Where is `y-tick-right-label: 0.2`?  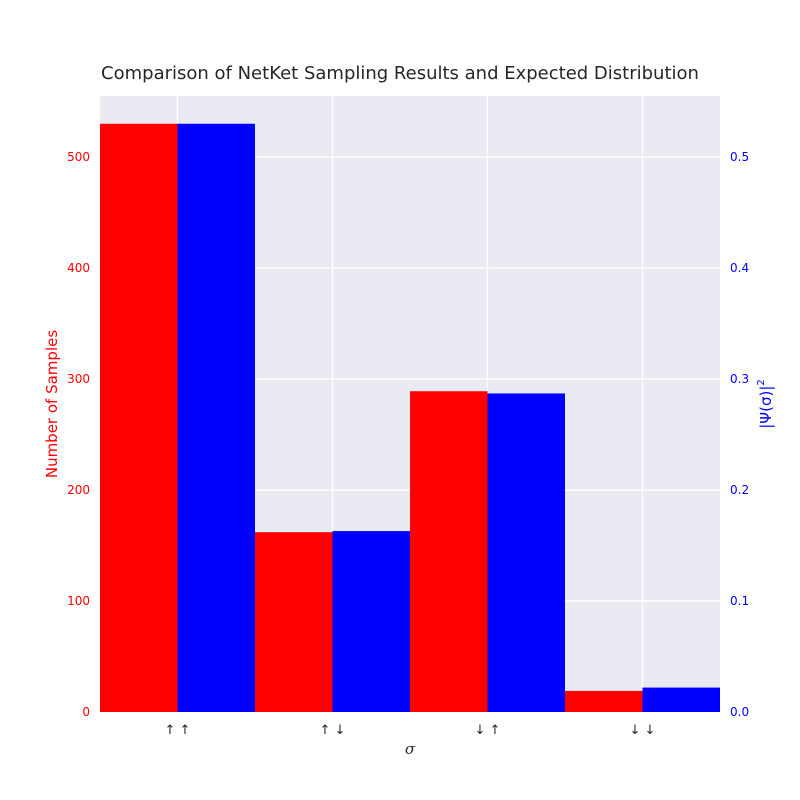
y-tick-right-label: 0.2 is located at coordinates (739, 490).